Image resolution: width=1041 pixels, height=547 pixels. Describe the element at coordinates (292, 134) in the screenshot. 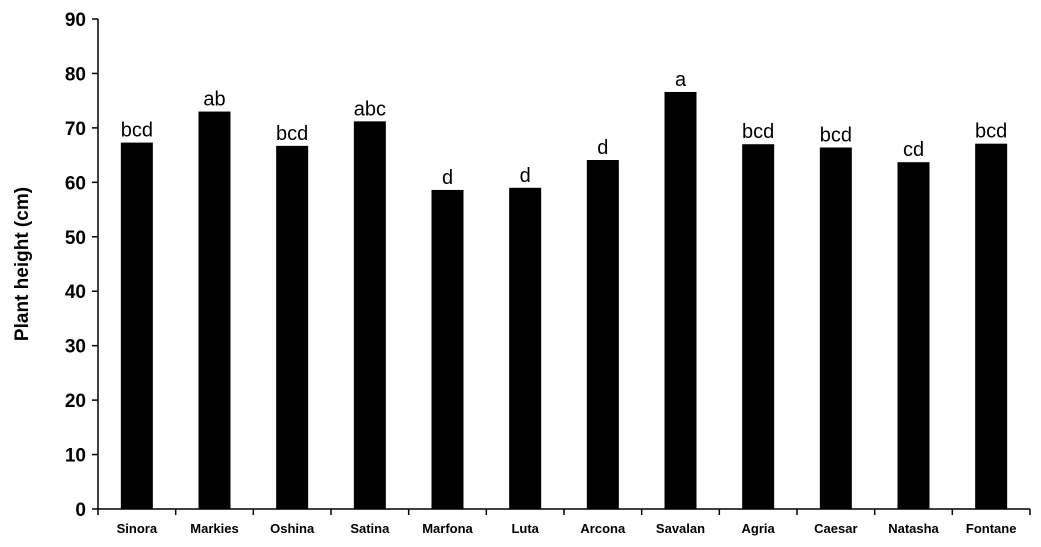

I see `bar-annotation-oshina: bcd` at that location.